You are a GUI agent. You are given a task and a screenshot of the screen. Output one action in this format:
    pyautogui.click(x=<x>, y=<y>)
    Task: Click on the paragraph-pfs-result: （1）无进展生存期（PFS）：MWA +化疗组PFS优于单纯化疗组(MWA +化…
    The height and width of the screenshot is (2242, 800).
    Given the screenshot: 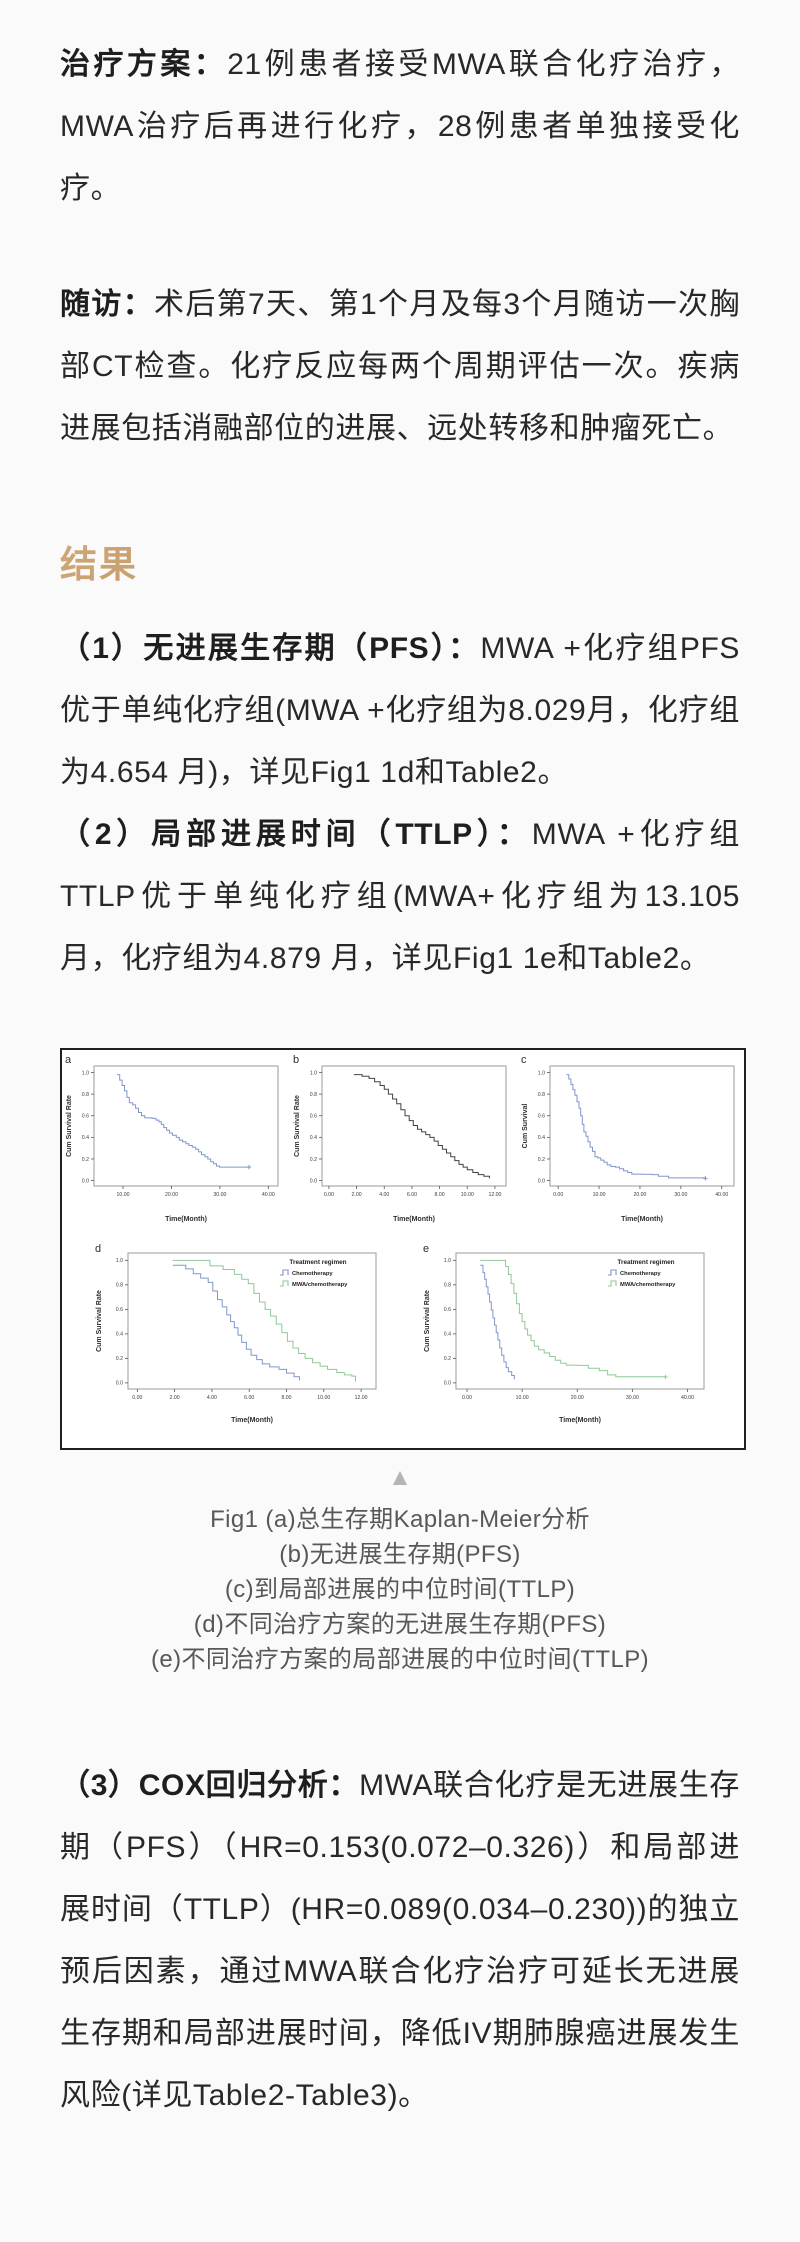 What is the action you would take?
    pyautogui.click(x=400, y=711)
    